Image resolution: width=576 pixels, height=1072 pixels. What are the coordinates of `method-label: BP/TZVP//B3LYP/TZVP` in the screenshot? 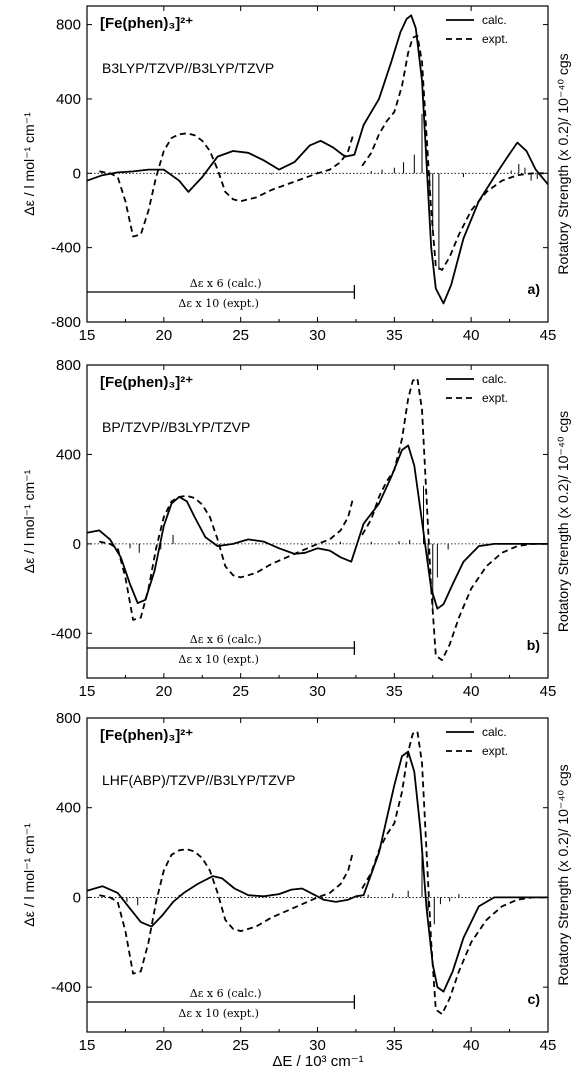 It's located at (176, 427).